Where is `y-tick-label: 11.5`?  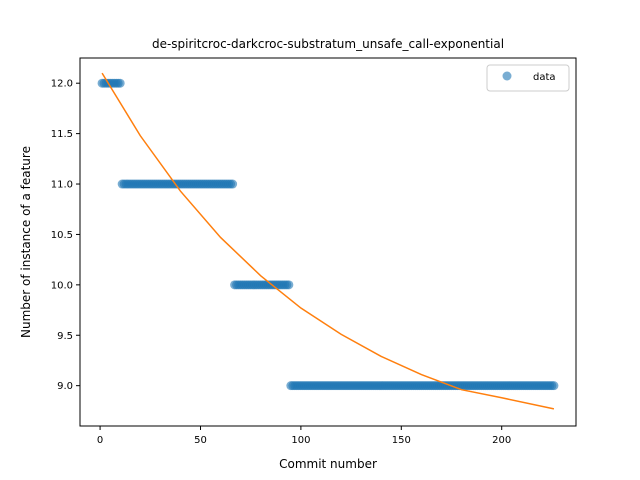 y-tick-label: 11.5 is located at coordinates (62, 134).